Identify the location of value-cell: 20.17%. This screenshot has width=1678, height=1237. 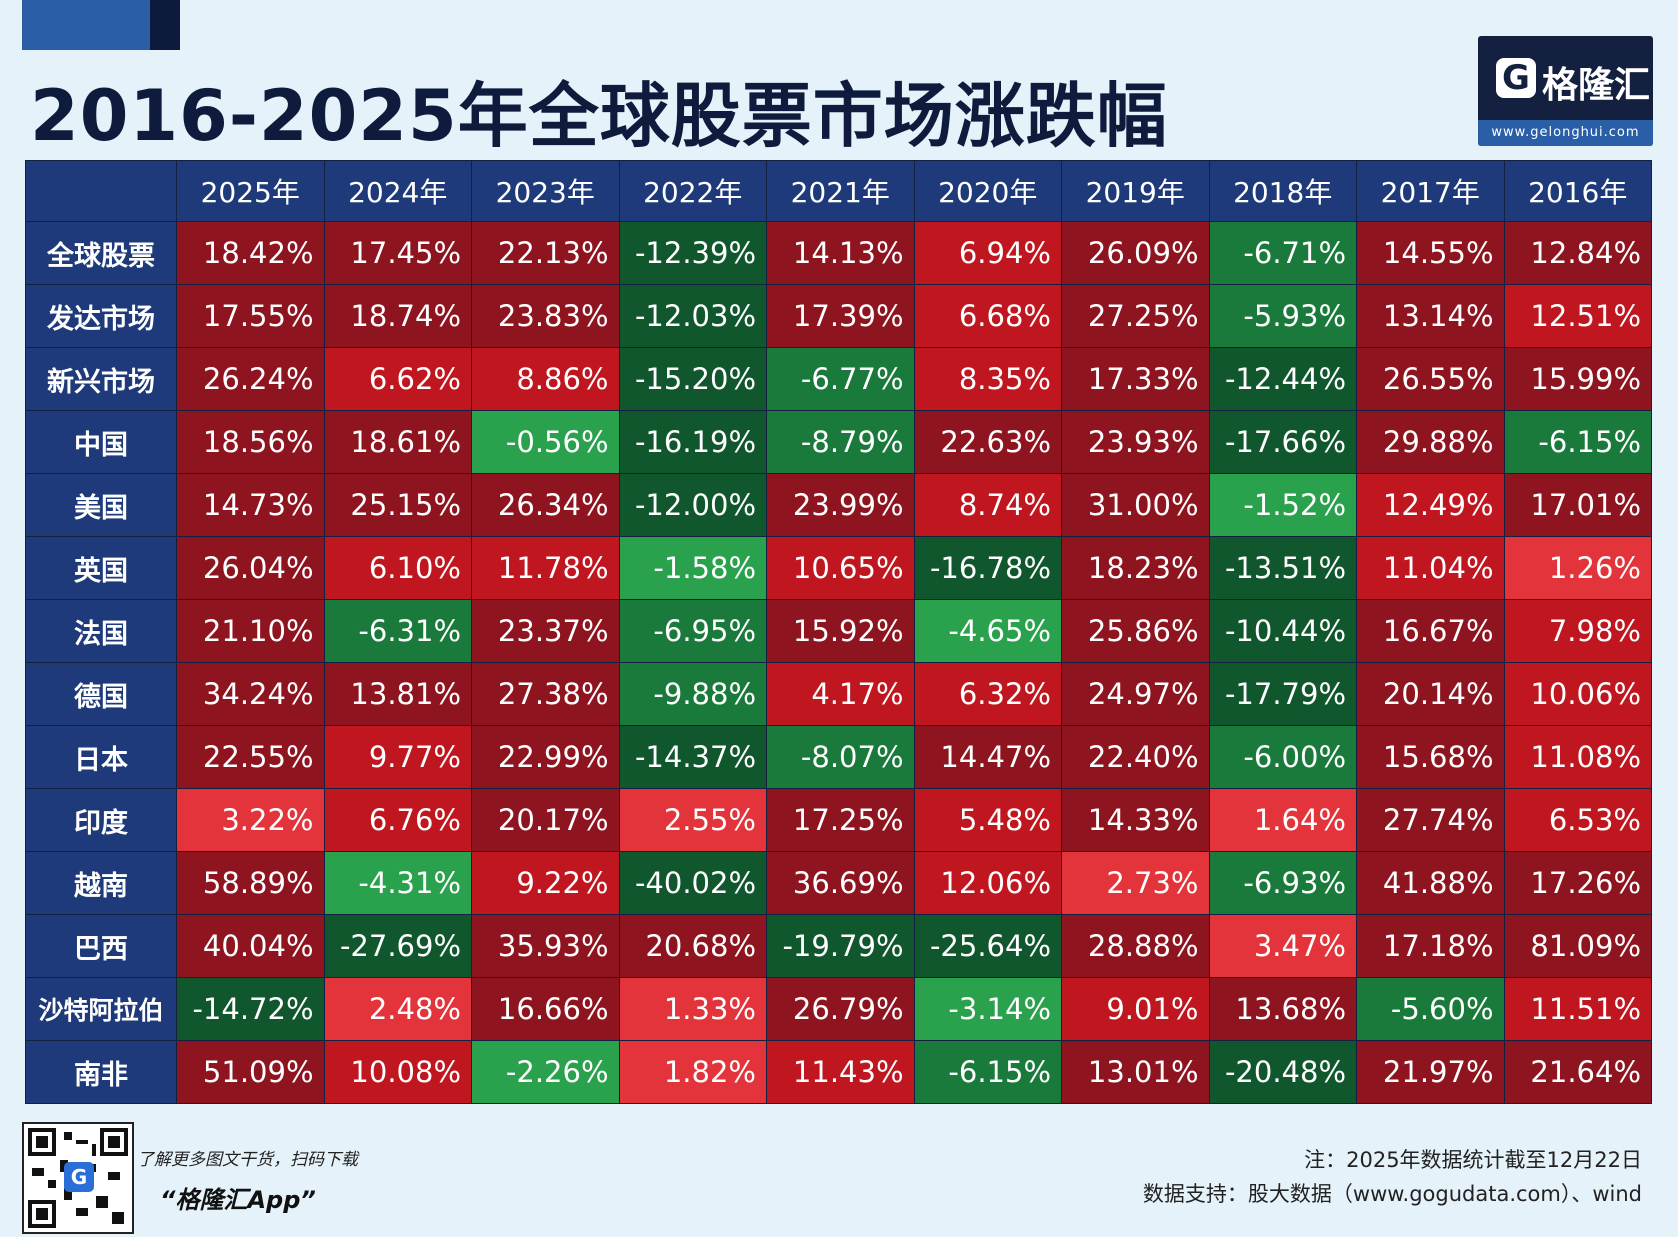
(545, 820).